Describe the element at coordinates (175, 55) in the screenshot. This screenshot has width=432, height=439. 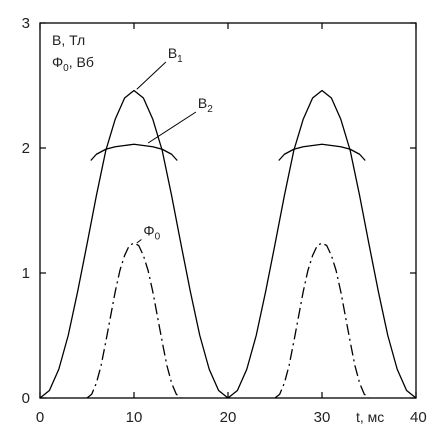
I see `annotation-b1: B1` at that location.